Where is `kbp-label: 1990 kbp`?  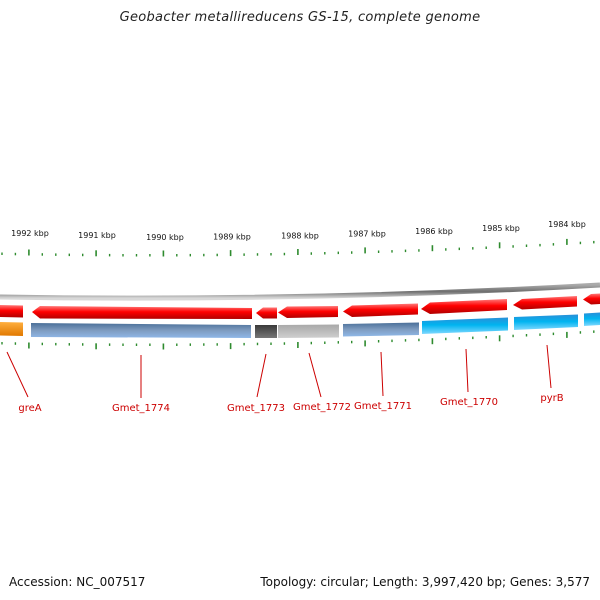 kbp-label: 1990 kbp is located at coordinates (165, 237).